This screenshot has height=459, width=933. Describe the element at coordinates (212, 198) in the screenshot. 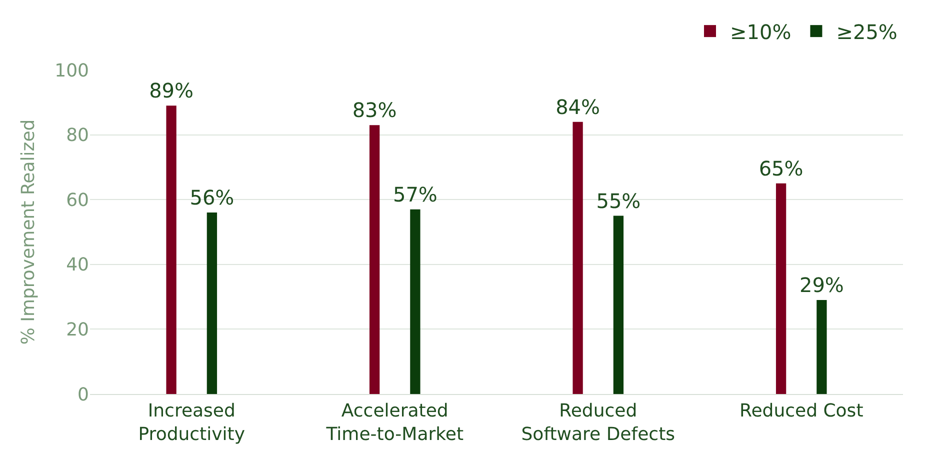

I see `data-label: 56%` at that location.